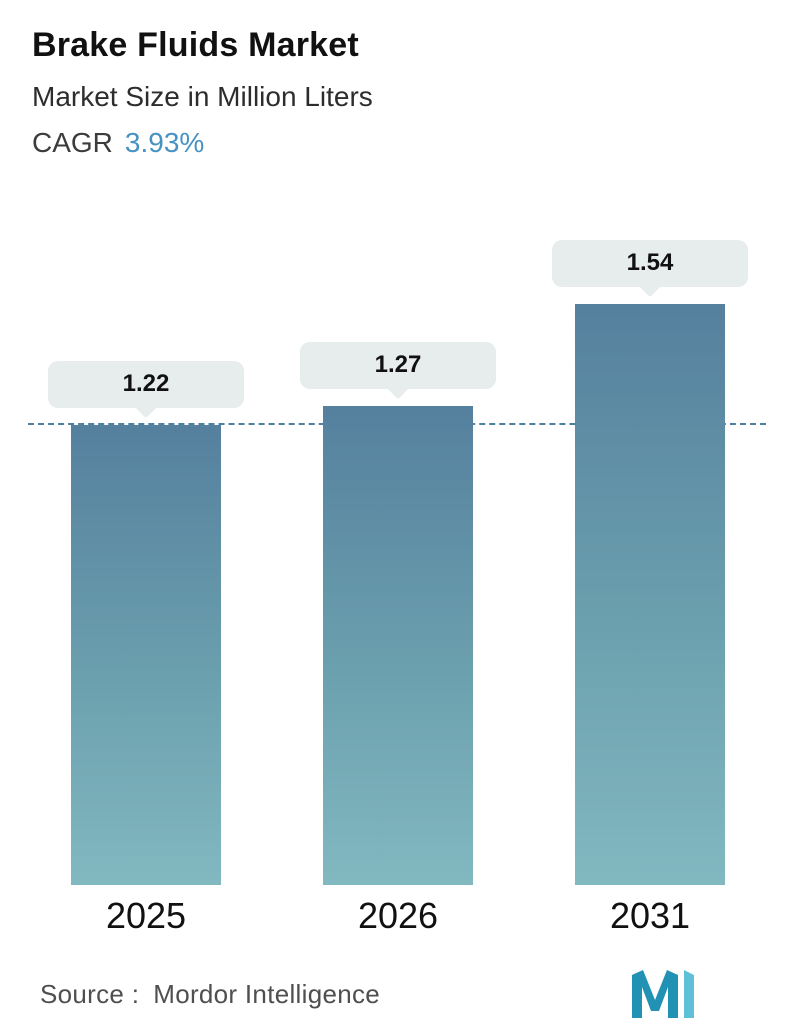  Describe the element at coordinates (146, 384) in the screenshot. I see `value-callout: 1.22` at that location.